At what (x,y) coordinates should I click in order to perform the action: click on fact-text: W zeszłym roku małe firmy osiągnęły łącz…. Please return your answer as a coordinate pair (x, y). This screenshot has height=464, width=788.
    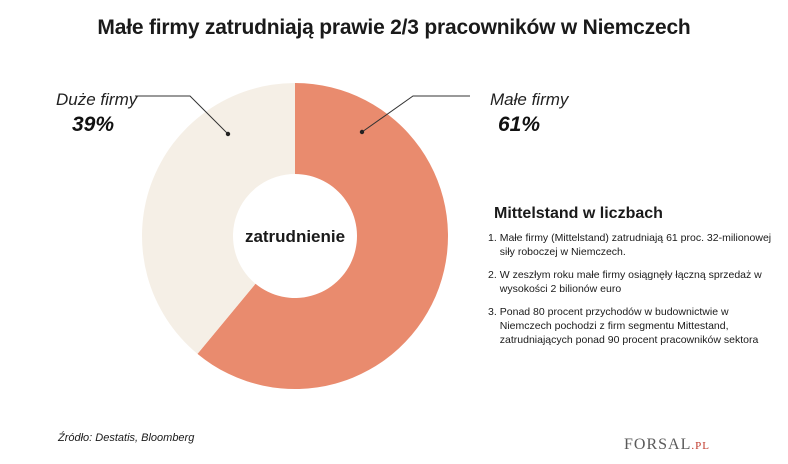
    Looking at the image, I should click on (630, 282).